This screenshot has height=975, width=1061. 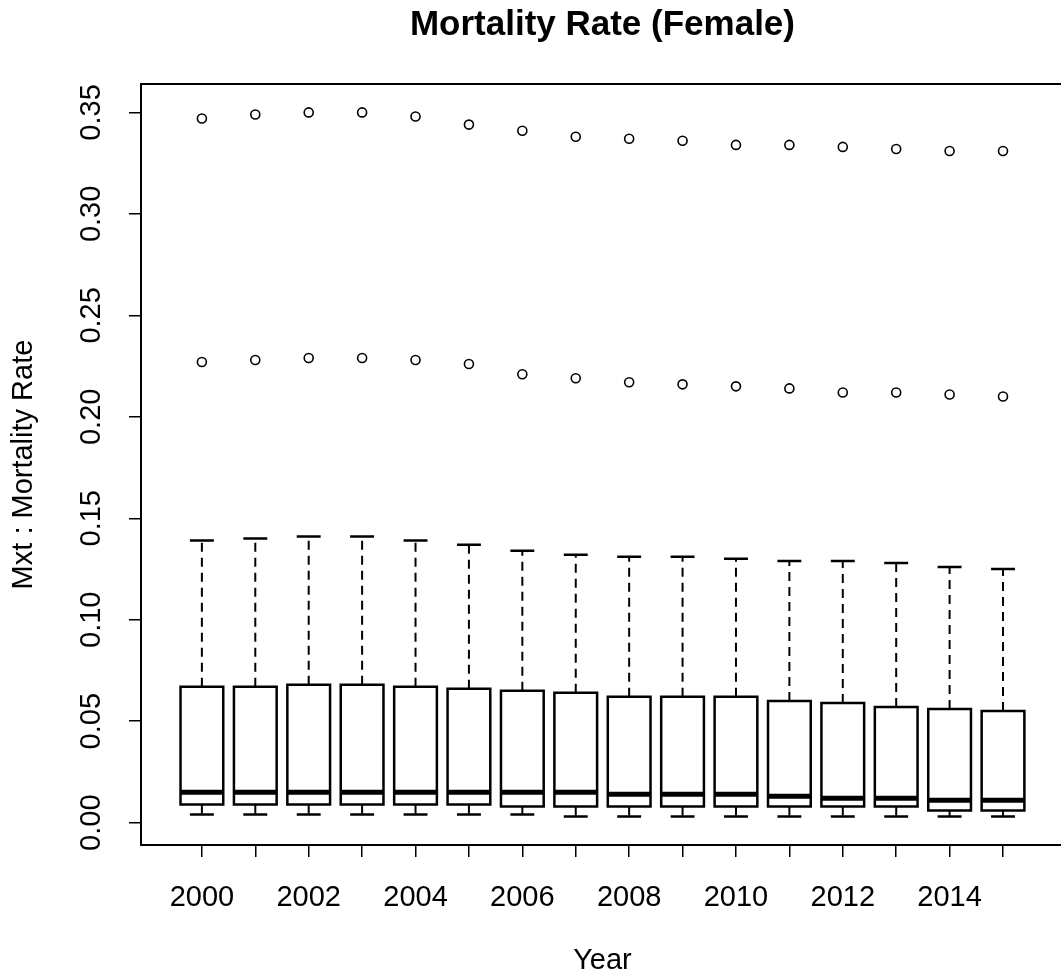 What do you see at coordinates (308, 896) in the screenshot?
I see `x-tick-label: 2002` at bounding box center [308, 896].